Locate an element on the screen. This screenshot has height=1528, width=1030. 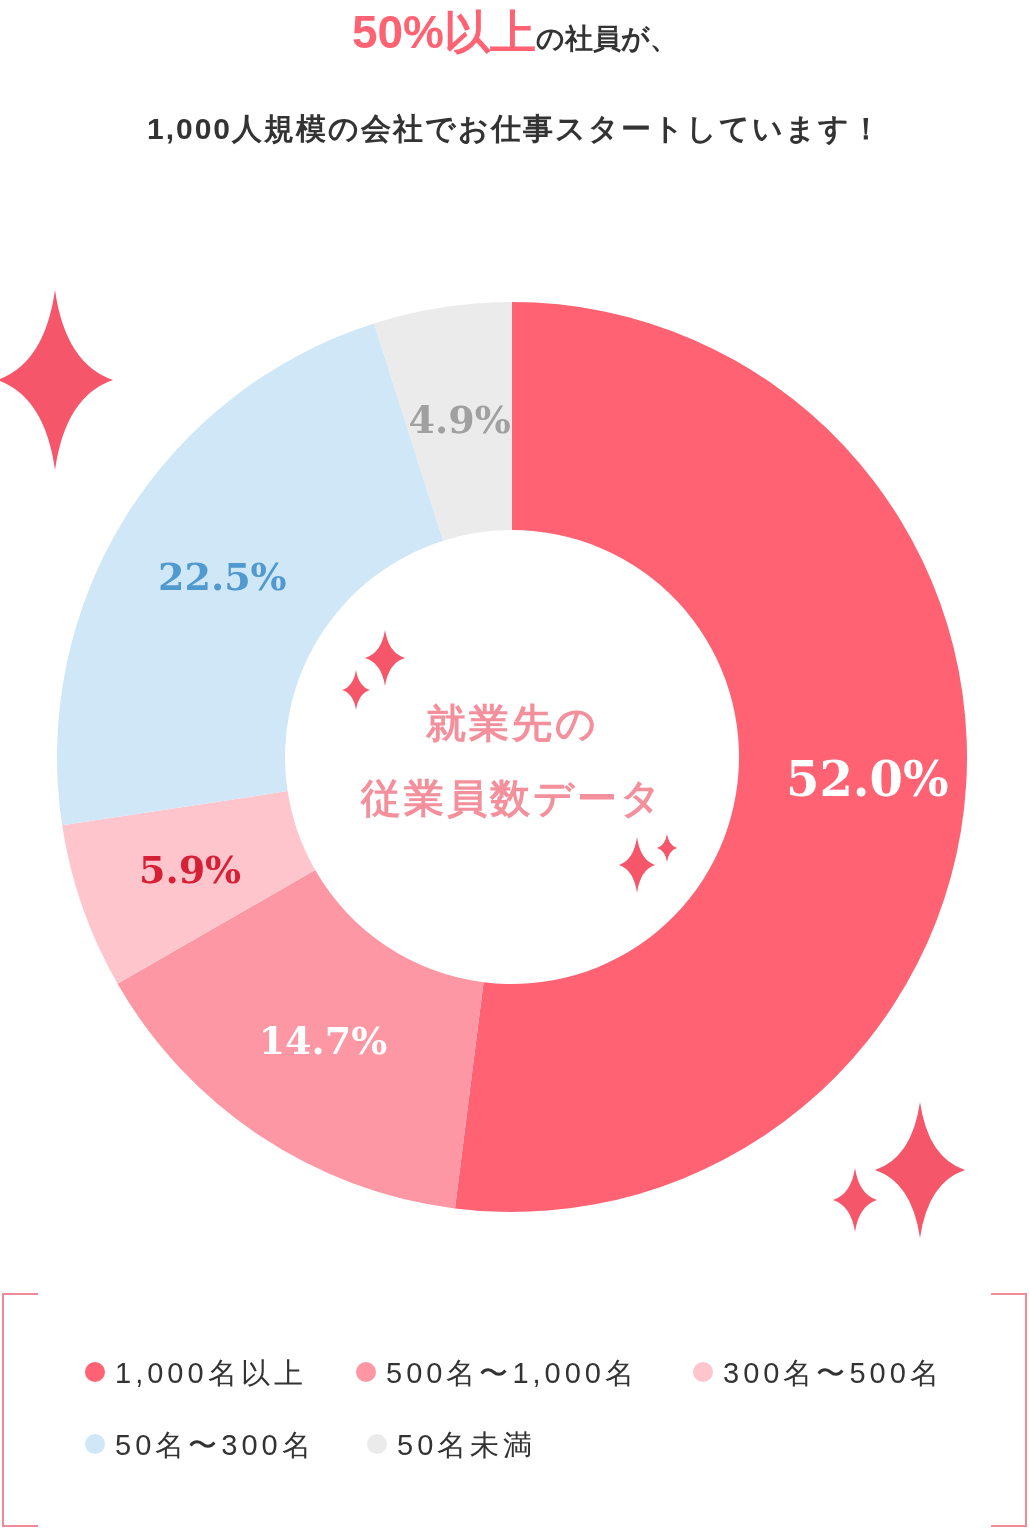
chart-subtitle: 1,000人規模の会社でお仕事スタートしています！ is located at coordinates (515, 129).